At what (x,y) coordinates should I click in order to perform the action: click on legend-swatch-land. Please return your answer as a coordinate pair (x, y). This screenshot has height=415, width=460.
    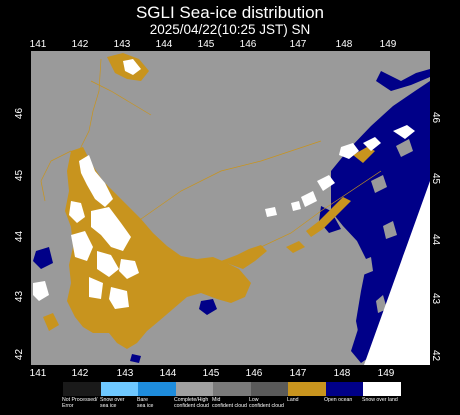
    Looking at the image, I should click on (307, 389).